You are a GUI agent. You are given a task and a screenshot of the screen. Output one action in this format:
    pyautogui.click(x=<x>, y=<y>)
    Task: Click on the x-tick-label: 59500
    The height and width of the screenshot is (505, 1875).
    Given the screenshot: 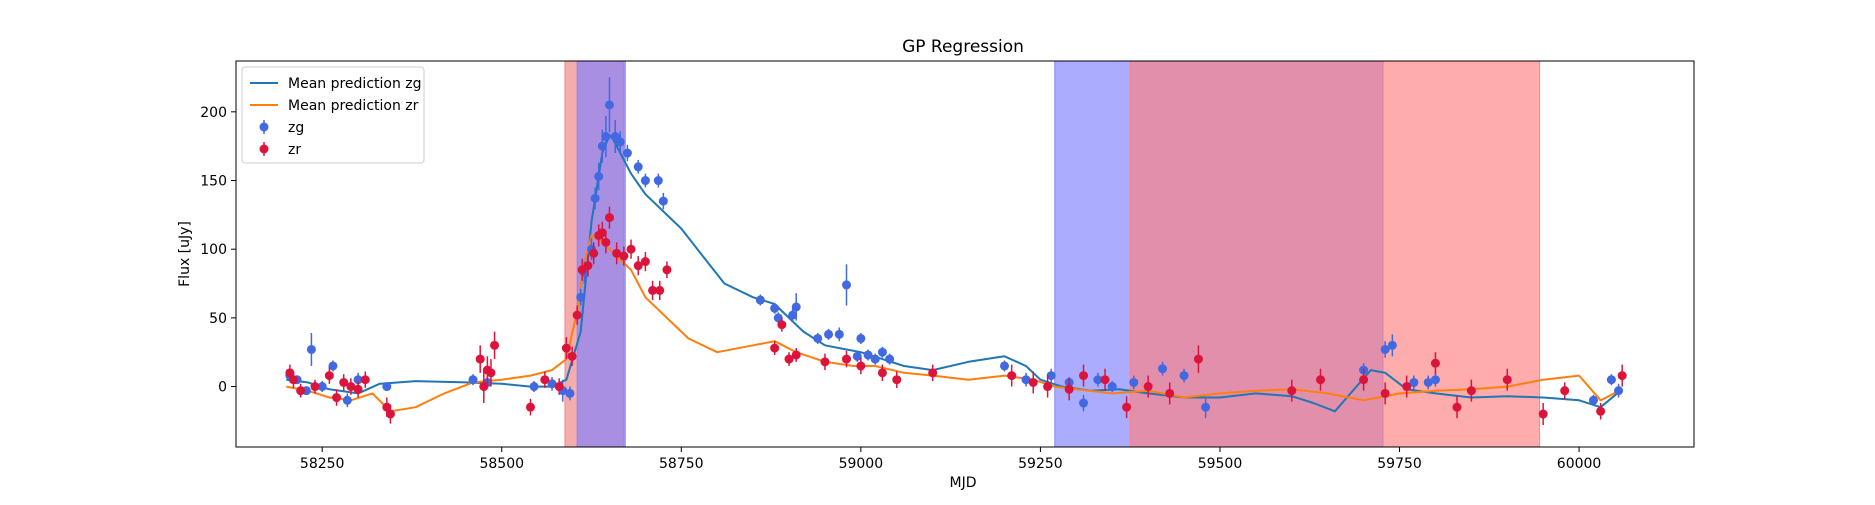 What is the action you would take?
    pyautogui.click(x=1220, y=464)
    